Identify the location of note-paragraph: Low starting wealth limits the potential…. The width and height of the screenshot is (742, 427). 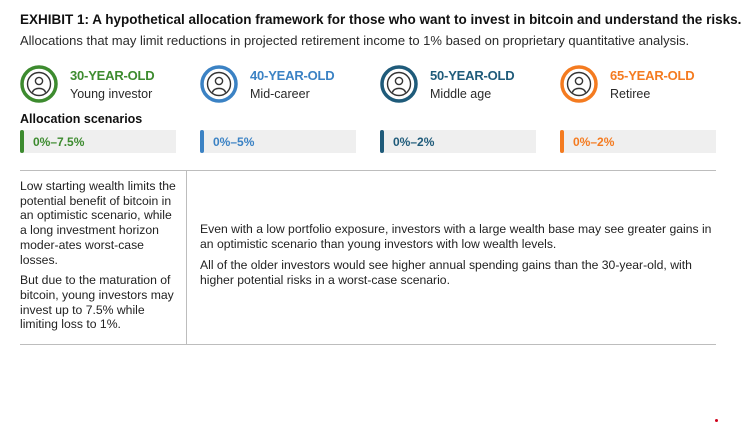
(98, 223).